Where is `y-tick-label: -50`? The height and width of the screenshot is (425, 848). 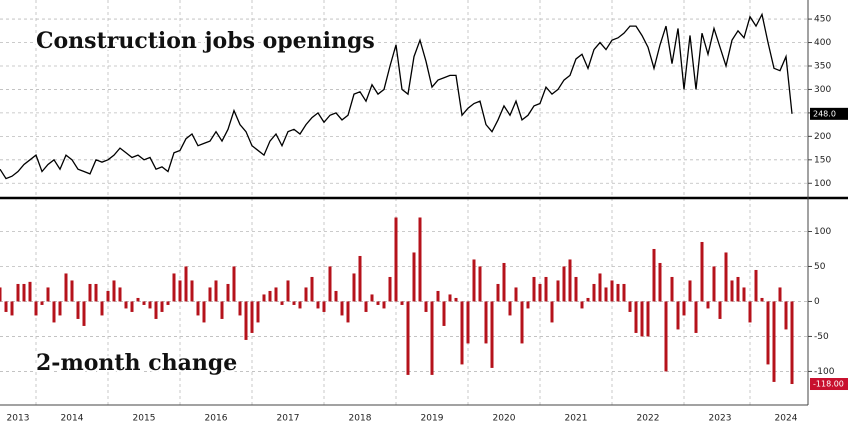
y-tick-label: -50 is located at coordinates (821, 337).